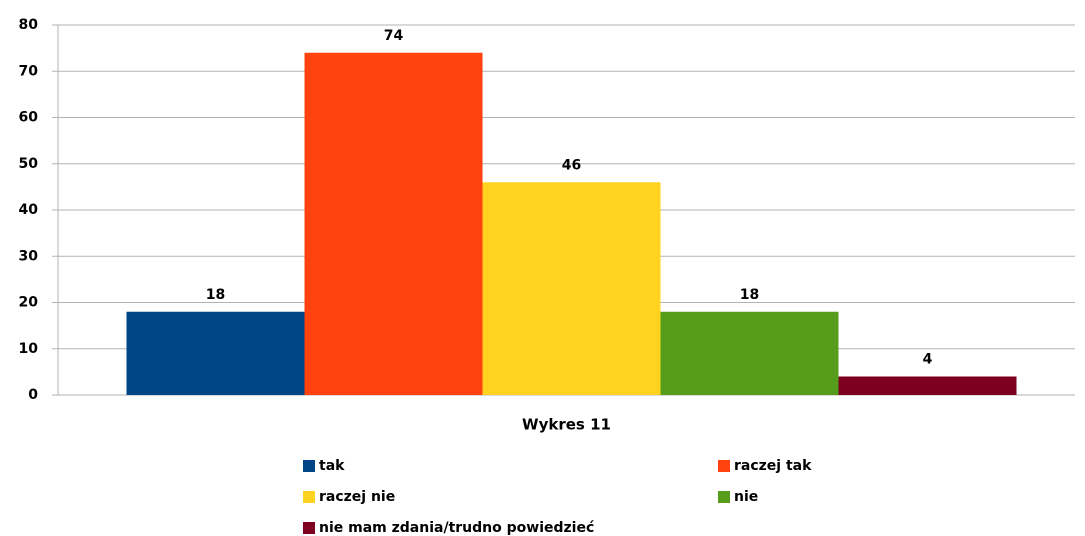 The width and height of the screenshot is (1085, 536). What do you see at coordinates (456, 528) in the screenshot?
I see `legend-label: nie mam zdania/trudno powiedzieć` at bounding box center [456, 528].